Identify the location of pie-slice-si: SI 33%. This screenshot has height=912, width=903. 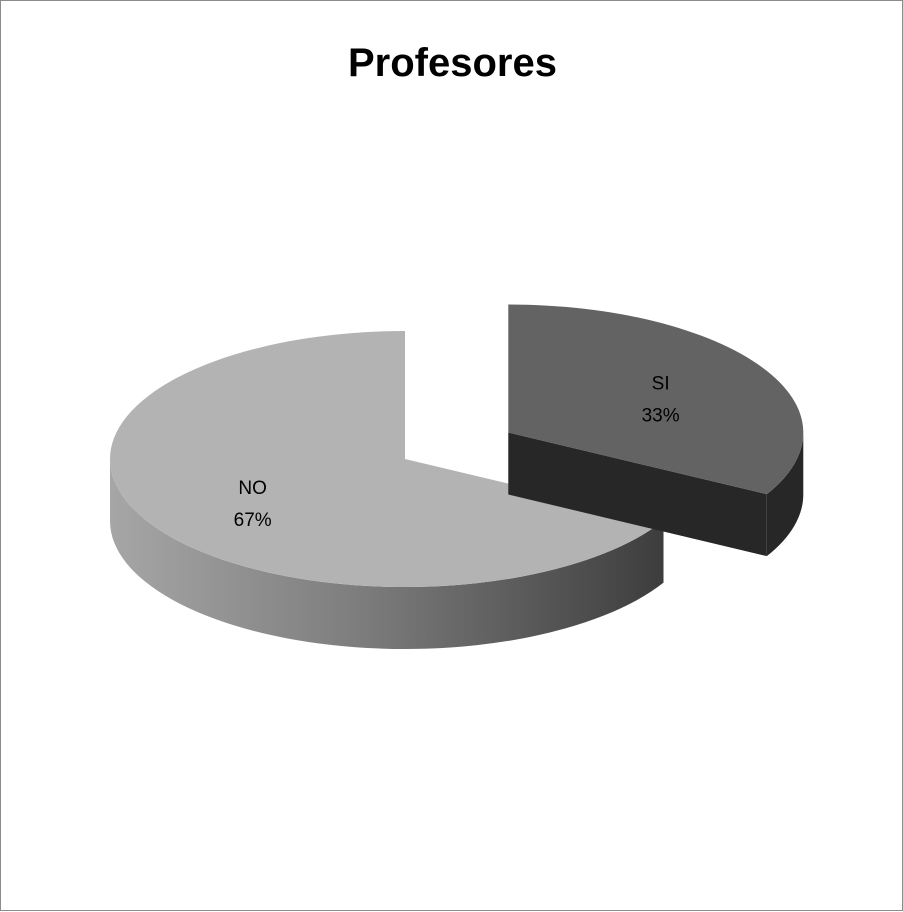
(656, 430).